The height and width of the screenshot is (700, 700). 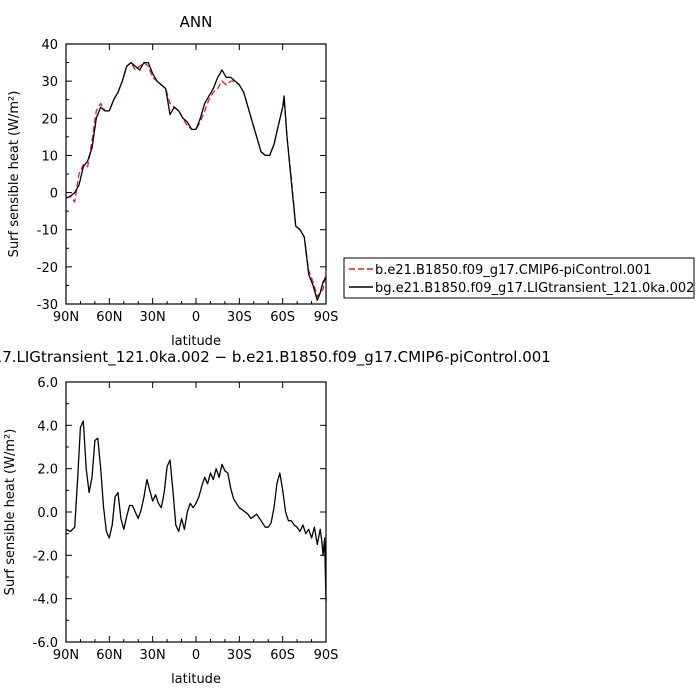 What do you see at coordinates (239, 317) in the screenshot?
I see `top-x-tick-label: 30S` at bounding box center [239, 317].